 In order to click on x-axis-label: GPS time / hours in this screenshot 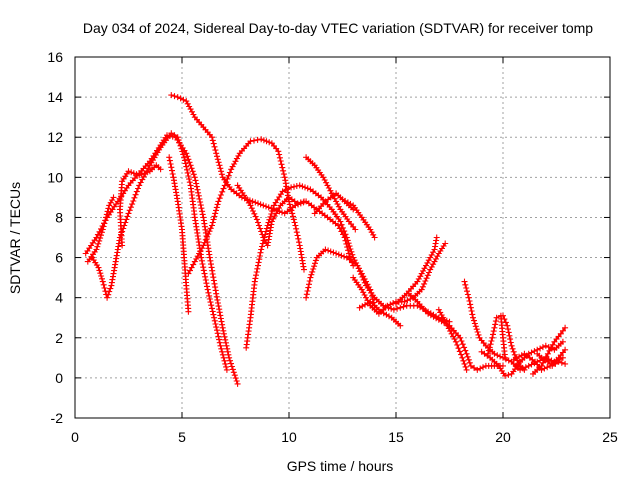, I will do `click(340, 466)`.